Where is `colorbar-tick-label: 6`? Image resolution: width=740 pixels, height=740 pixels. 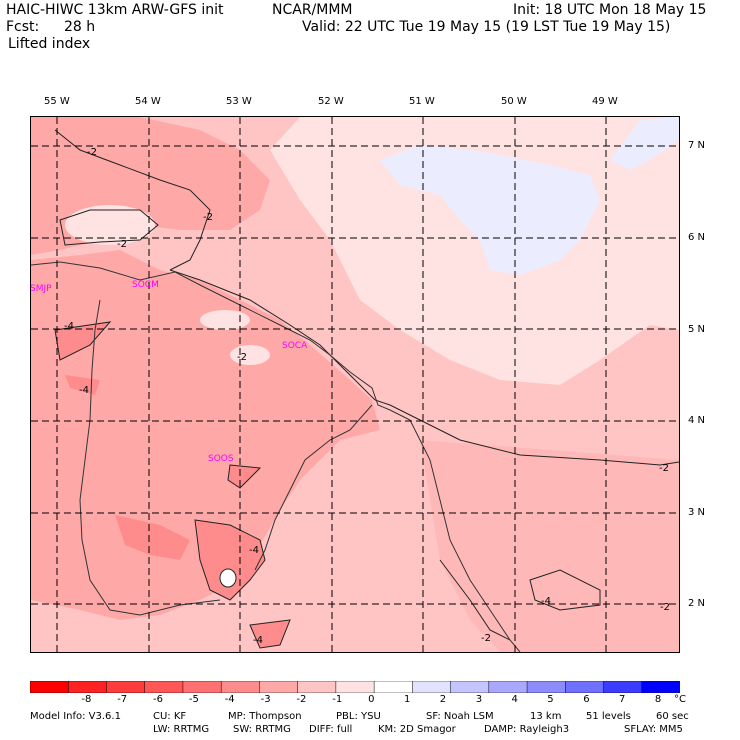
colorbar-tick-label: 6 is located at coordinates (586, 699).